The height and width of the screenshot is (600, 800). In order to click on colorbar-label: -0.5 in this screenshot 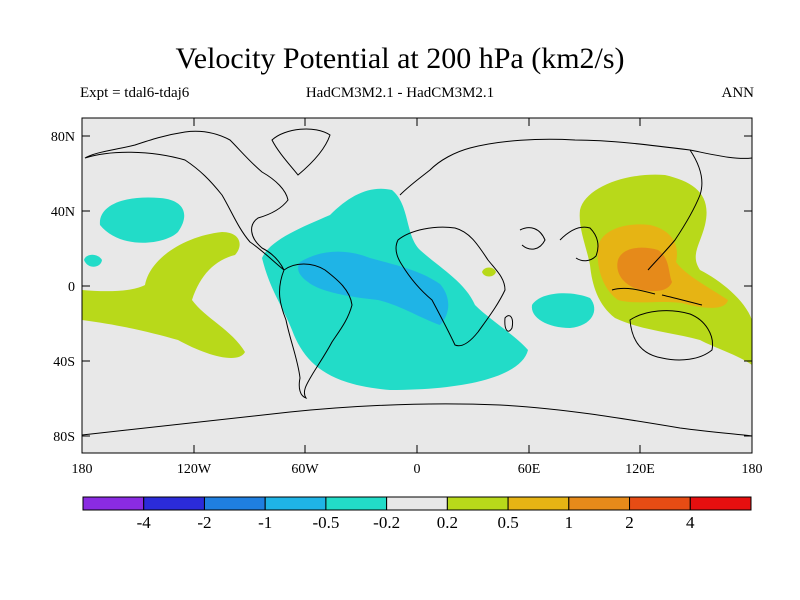, I will do `click(325, 522)`.